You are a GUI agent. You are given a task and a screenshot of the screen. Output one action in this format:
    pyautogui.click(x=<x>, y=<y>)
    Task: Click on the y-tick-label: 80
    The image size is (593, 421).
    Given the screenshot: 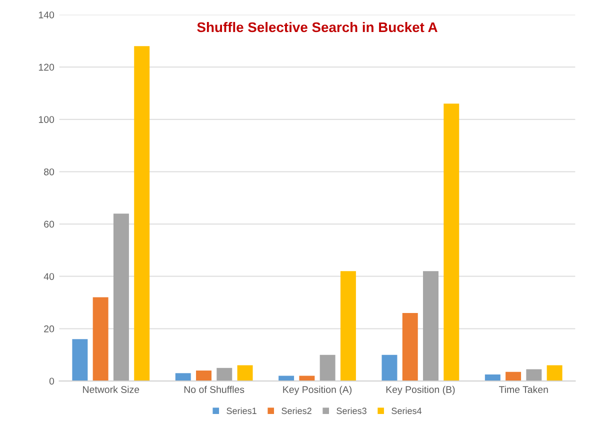 What is the action you would take?
    pyautogui.click(x=49, y=172)
    